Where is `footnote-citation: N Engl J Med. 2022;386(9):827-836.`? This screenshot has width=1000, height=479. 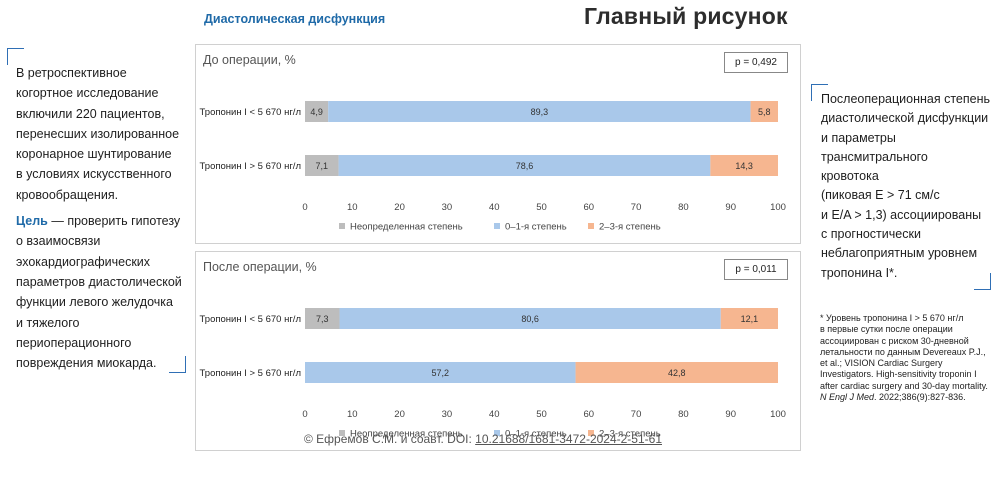 footnote-citation: N Engl J Med. 2022;386(9):827-836. is located at coordinates (910, 397).